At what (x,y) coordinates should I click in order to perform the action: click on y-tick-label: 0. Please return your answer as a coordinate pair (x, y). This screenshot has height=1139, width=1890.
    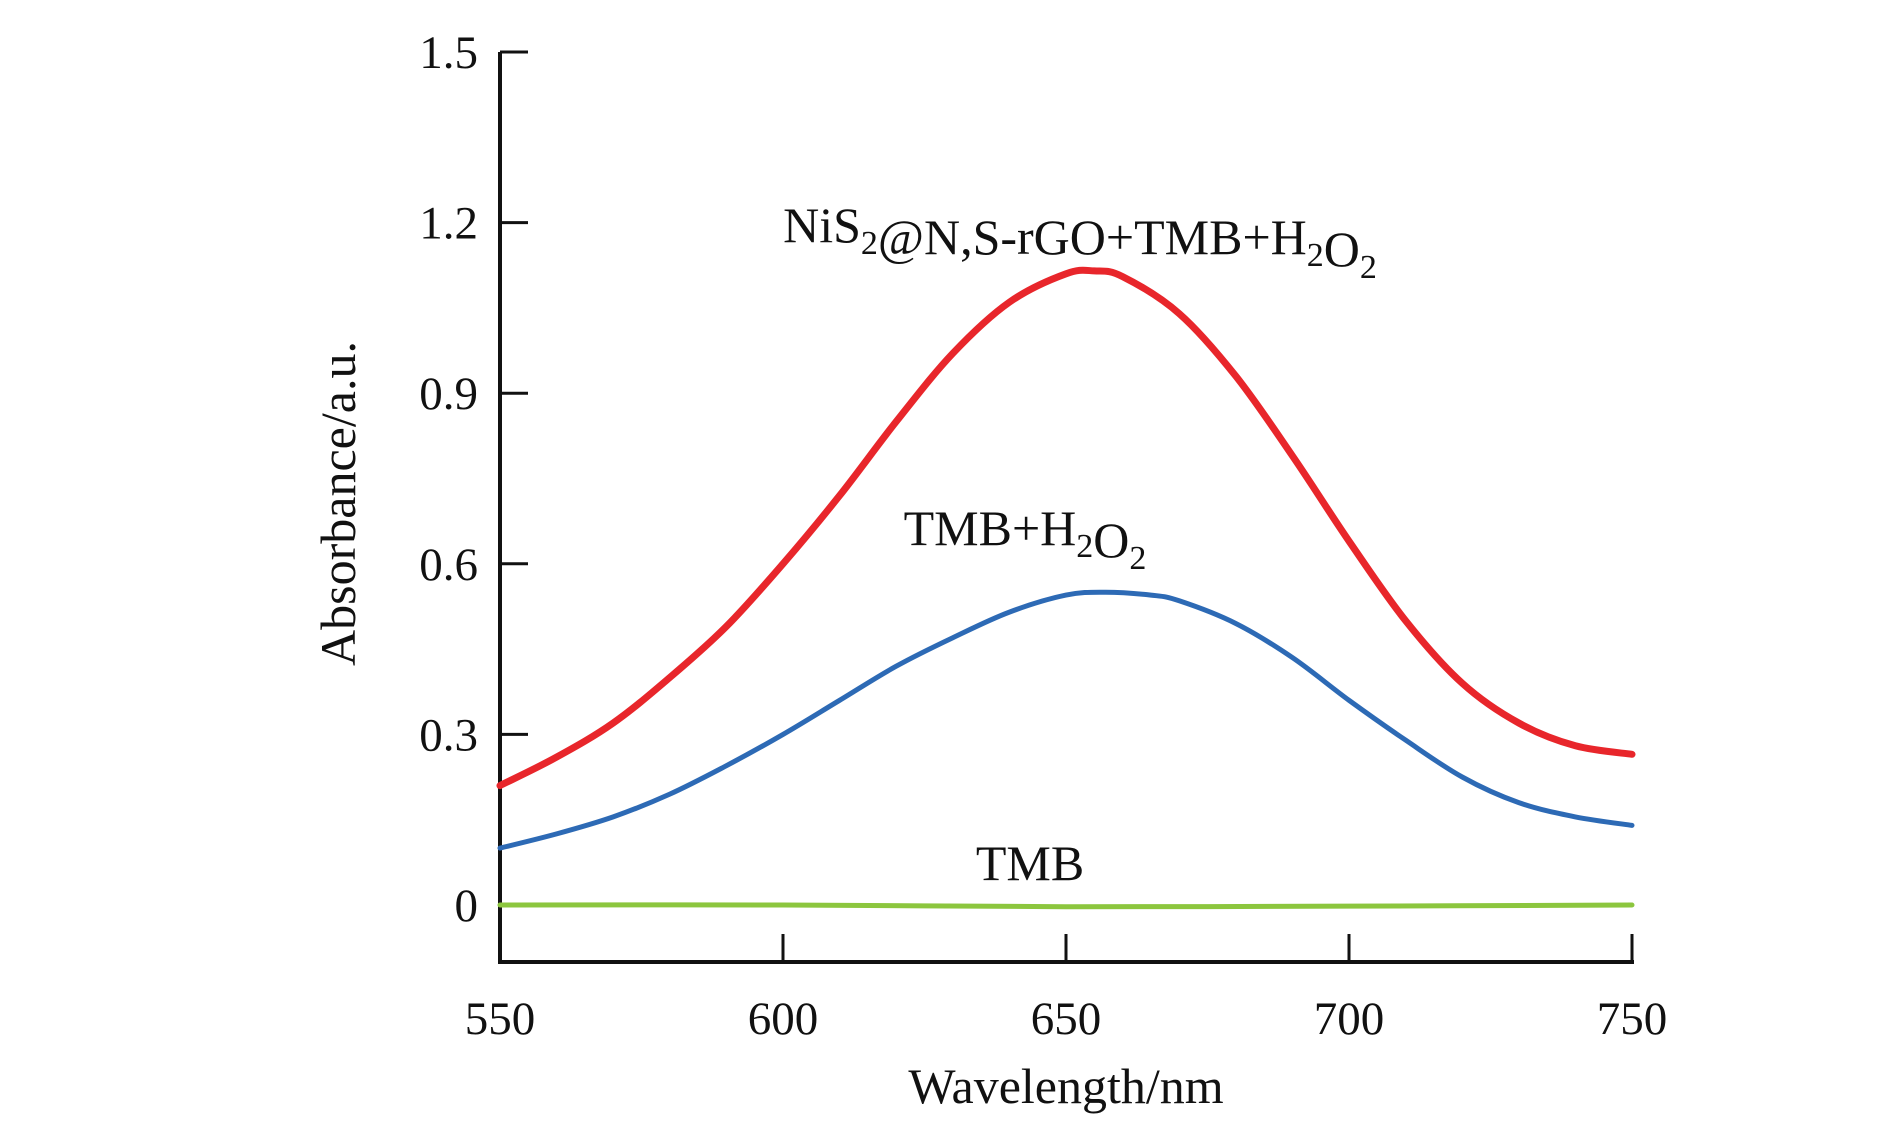
    Looking at the image, I should click on (467, 906).